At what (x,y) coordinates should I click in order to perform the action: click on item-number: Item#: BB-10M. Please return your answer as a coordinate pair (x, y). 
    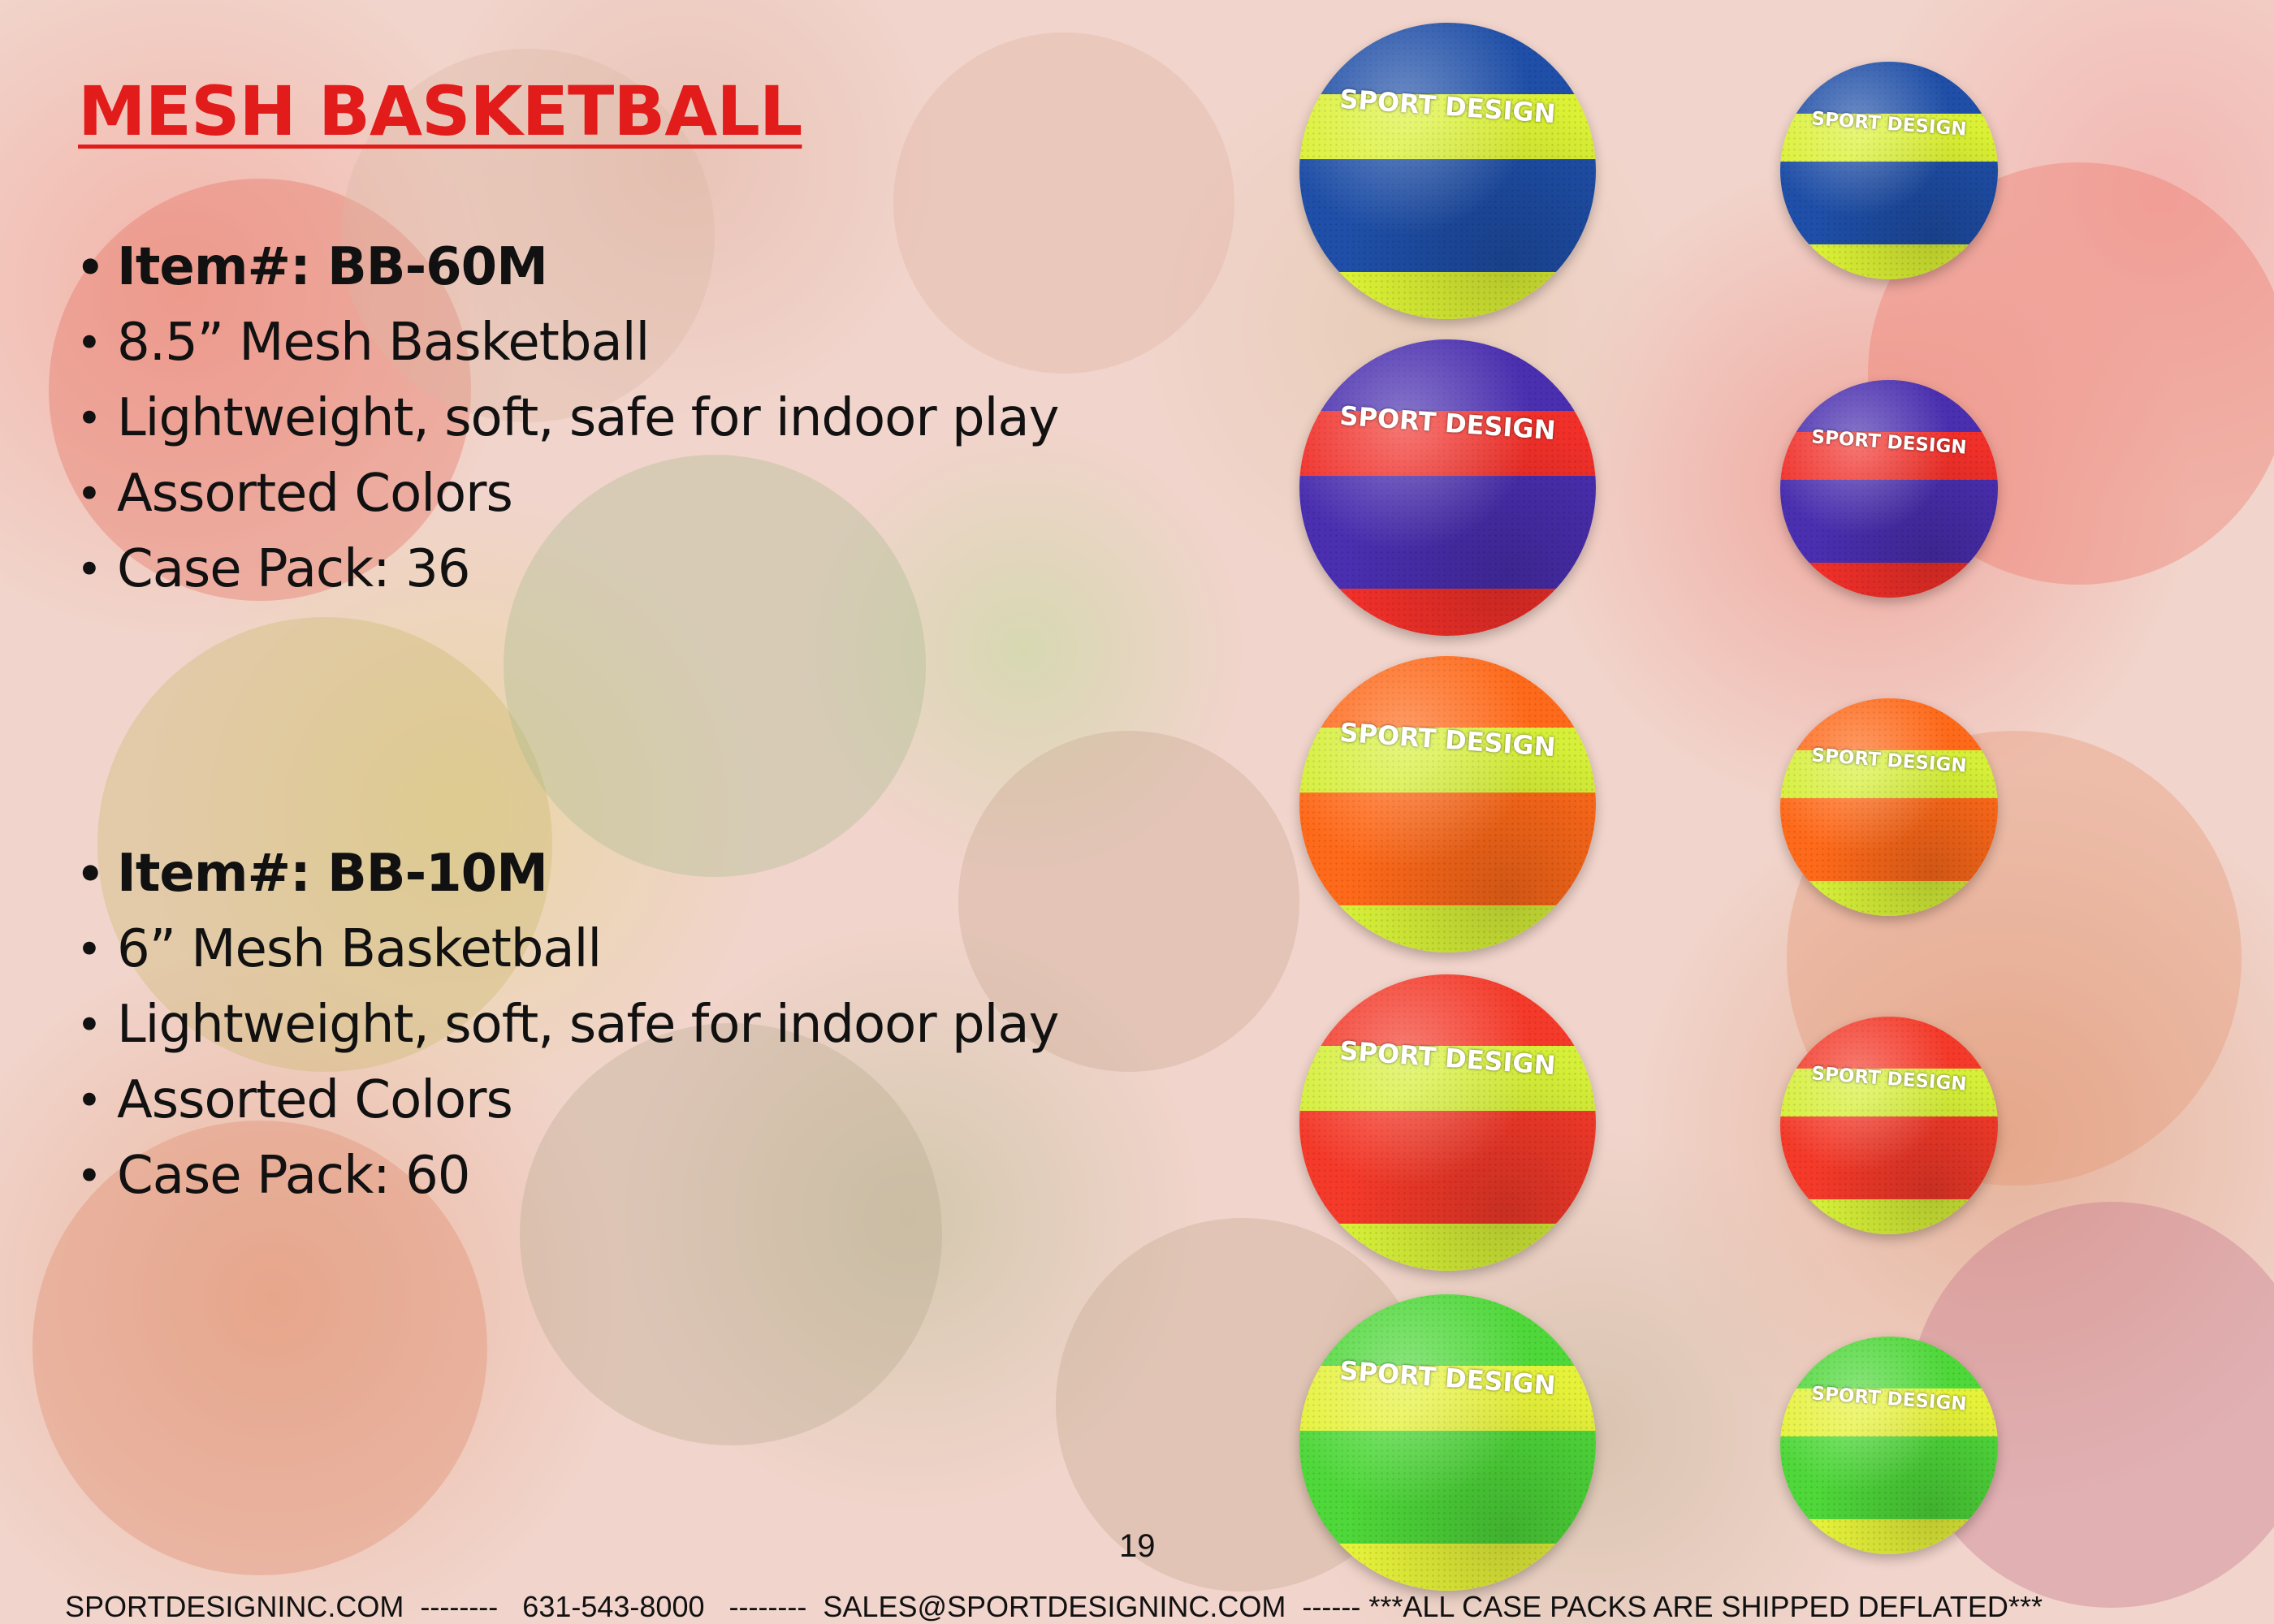
    Looking at the image, I should click on (565, 874).